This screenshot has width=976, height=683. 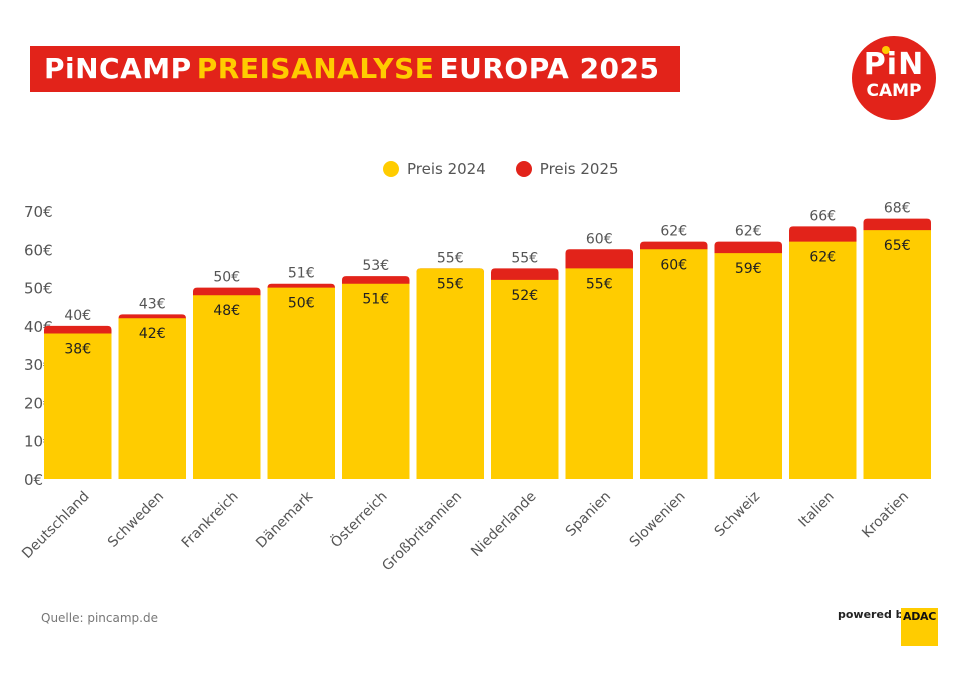 What do you see at coordinates (737, 514) in the screenshot?
I see `x-tick-label: Schweiz` at bounding box center [737, 514].